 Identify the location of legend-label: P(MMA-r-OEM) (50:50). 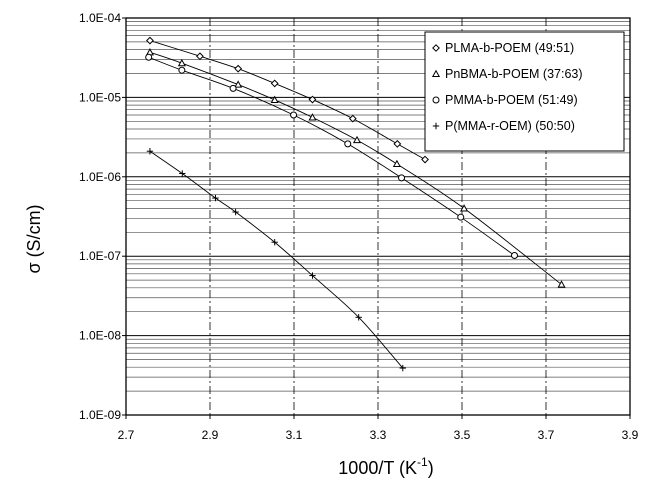
(510, 126).